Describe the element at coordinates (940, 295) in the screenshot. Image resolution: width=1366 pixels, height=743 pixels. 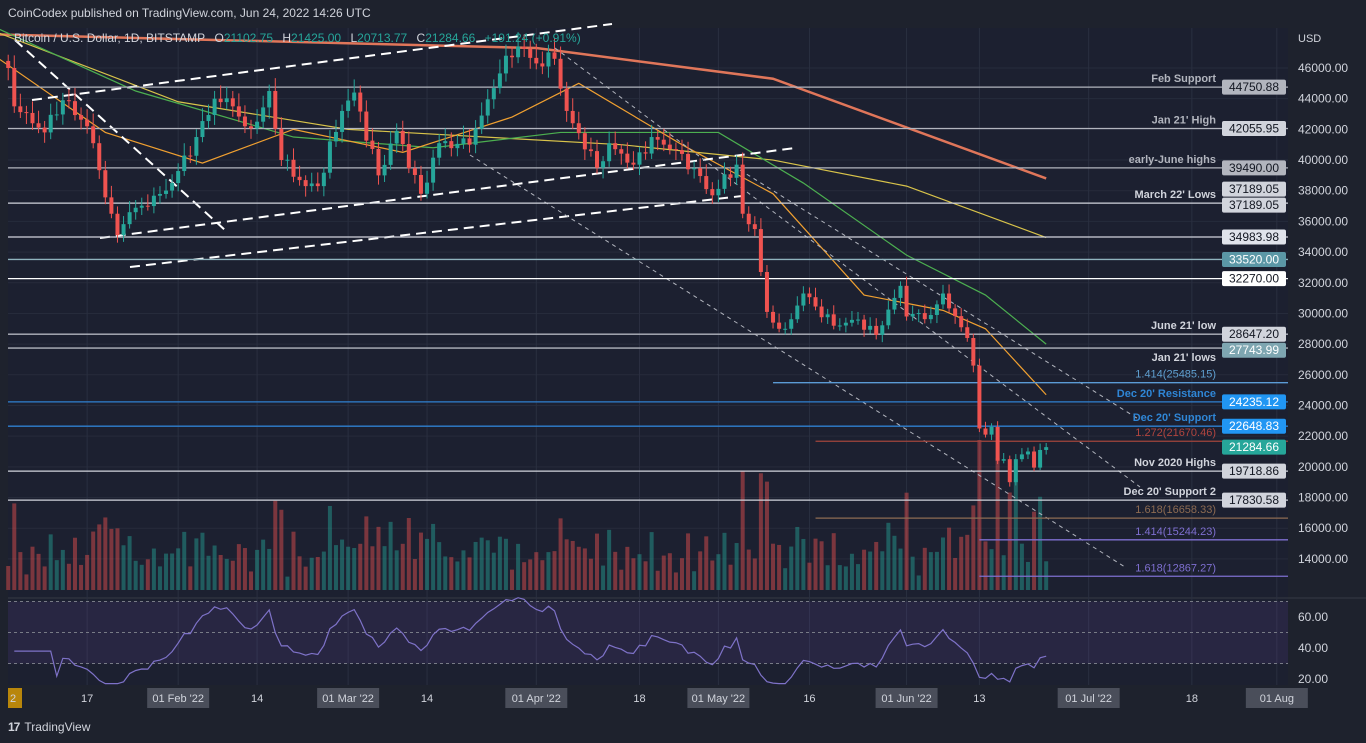
I see `channel-line` at that location.